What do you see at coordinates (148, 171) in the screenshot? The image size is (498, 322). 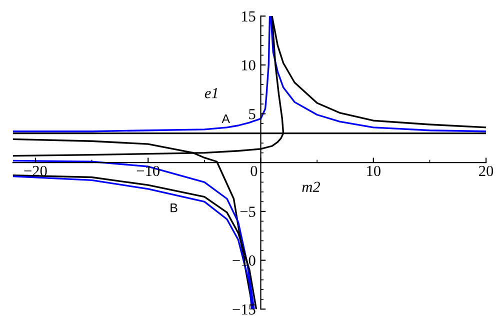 I see `x-tick-label: −10` at bounding box center [148, 171].